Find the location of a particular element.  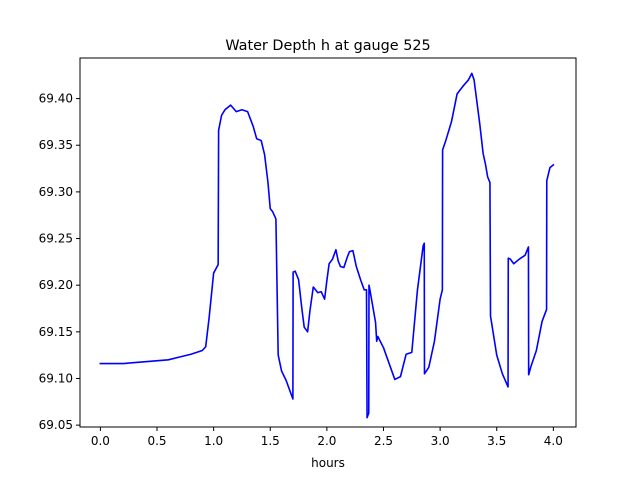

y-tick-label: 69.25 is located at coordinates (56, 239).